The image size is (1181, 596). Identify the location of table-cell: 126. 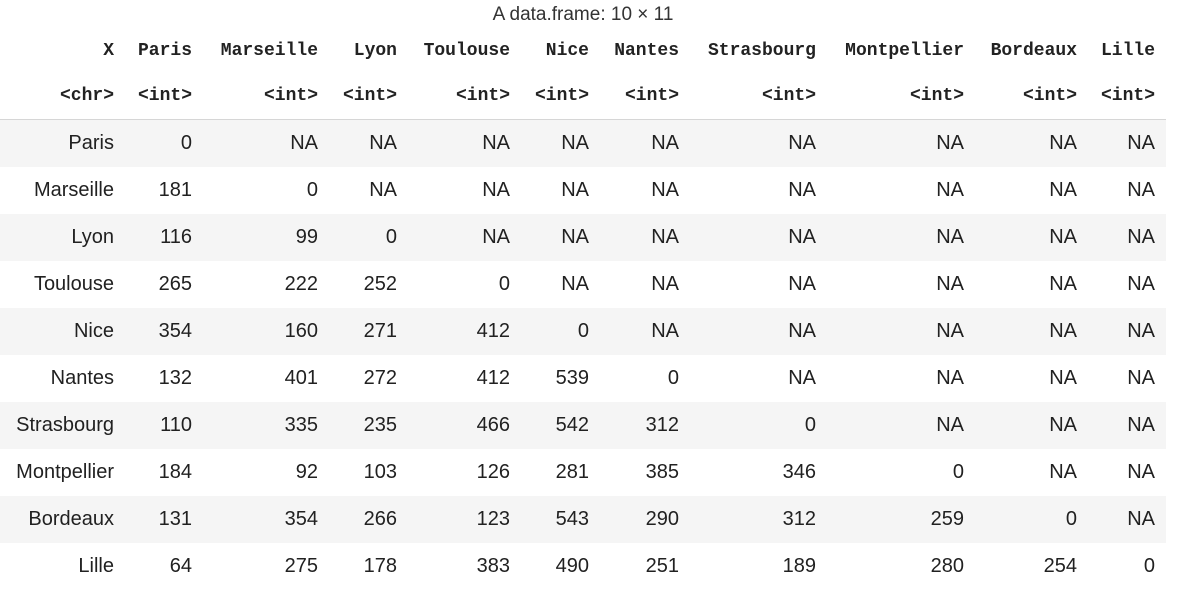
(493, 472).